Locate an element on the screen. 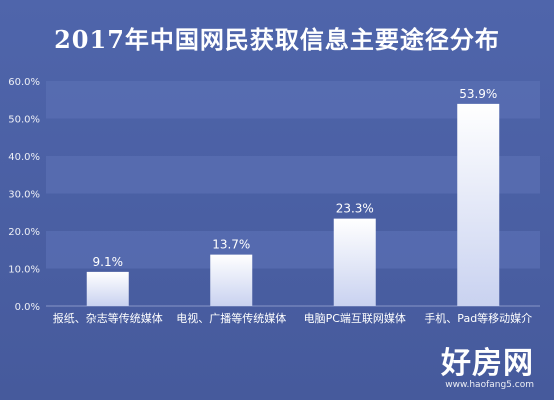 The width and height of the screenshot is (554, 400). bar-value-label: 53.9% is located at coordinates (478, 94).